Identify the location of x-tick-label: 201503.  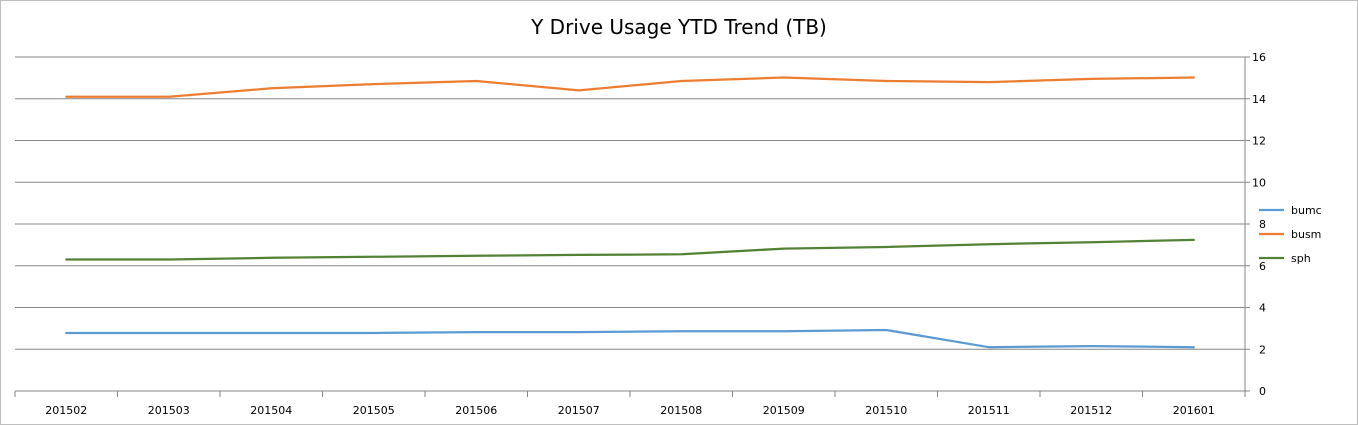
(169, 410).